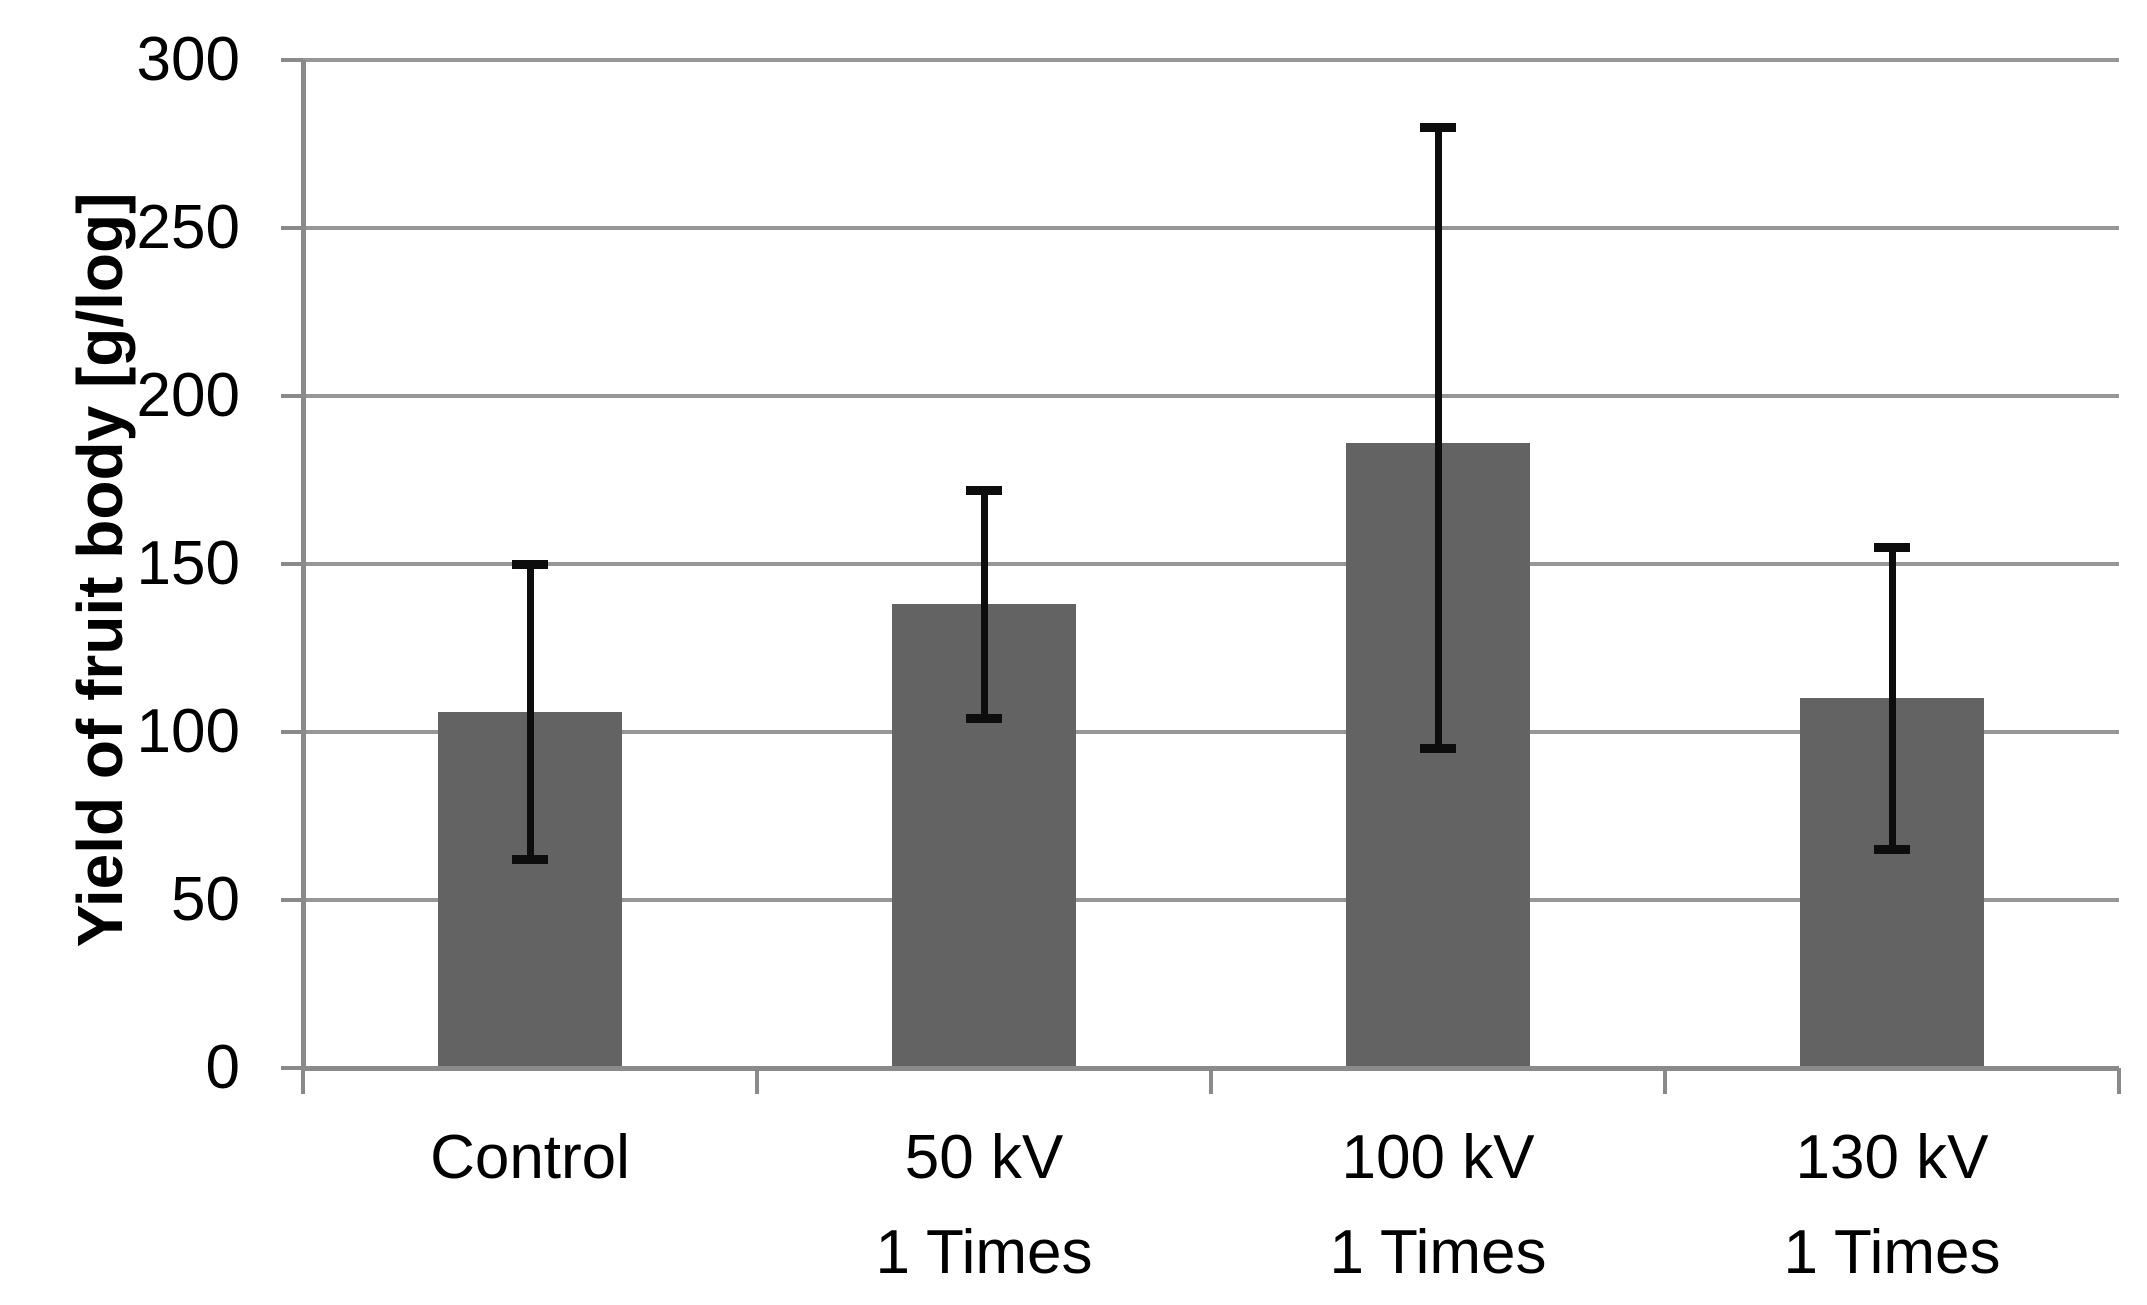 The width and height of the screenshot is (2147, 1305). What do you see at coordinates (188, 59) in the screenshot?
I see `y-tick-label: 300` at bounding box center [188, 59].